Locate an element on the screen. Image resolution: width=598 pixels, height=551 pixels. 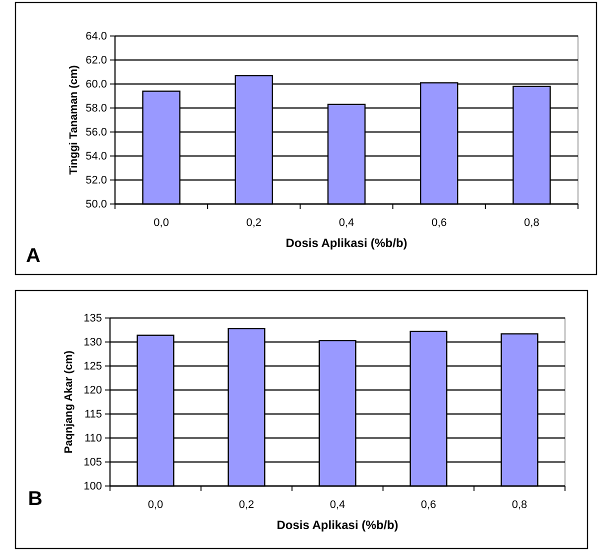
y-tick-label: 54.0 is located at coordinates (96, 156).